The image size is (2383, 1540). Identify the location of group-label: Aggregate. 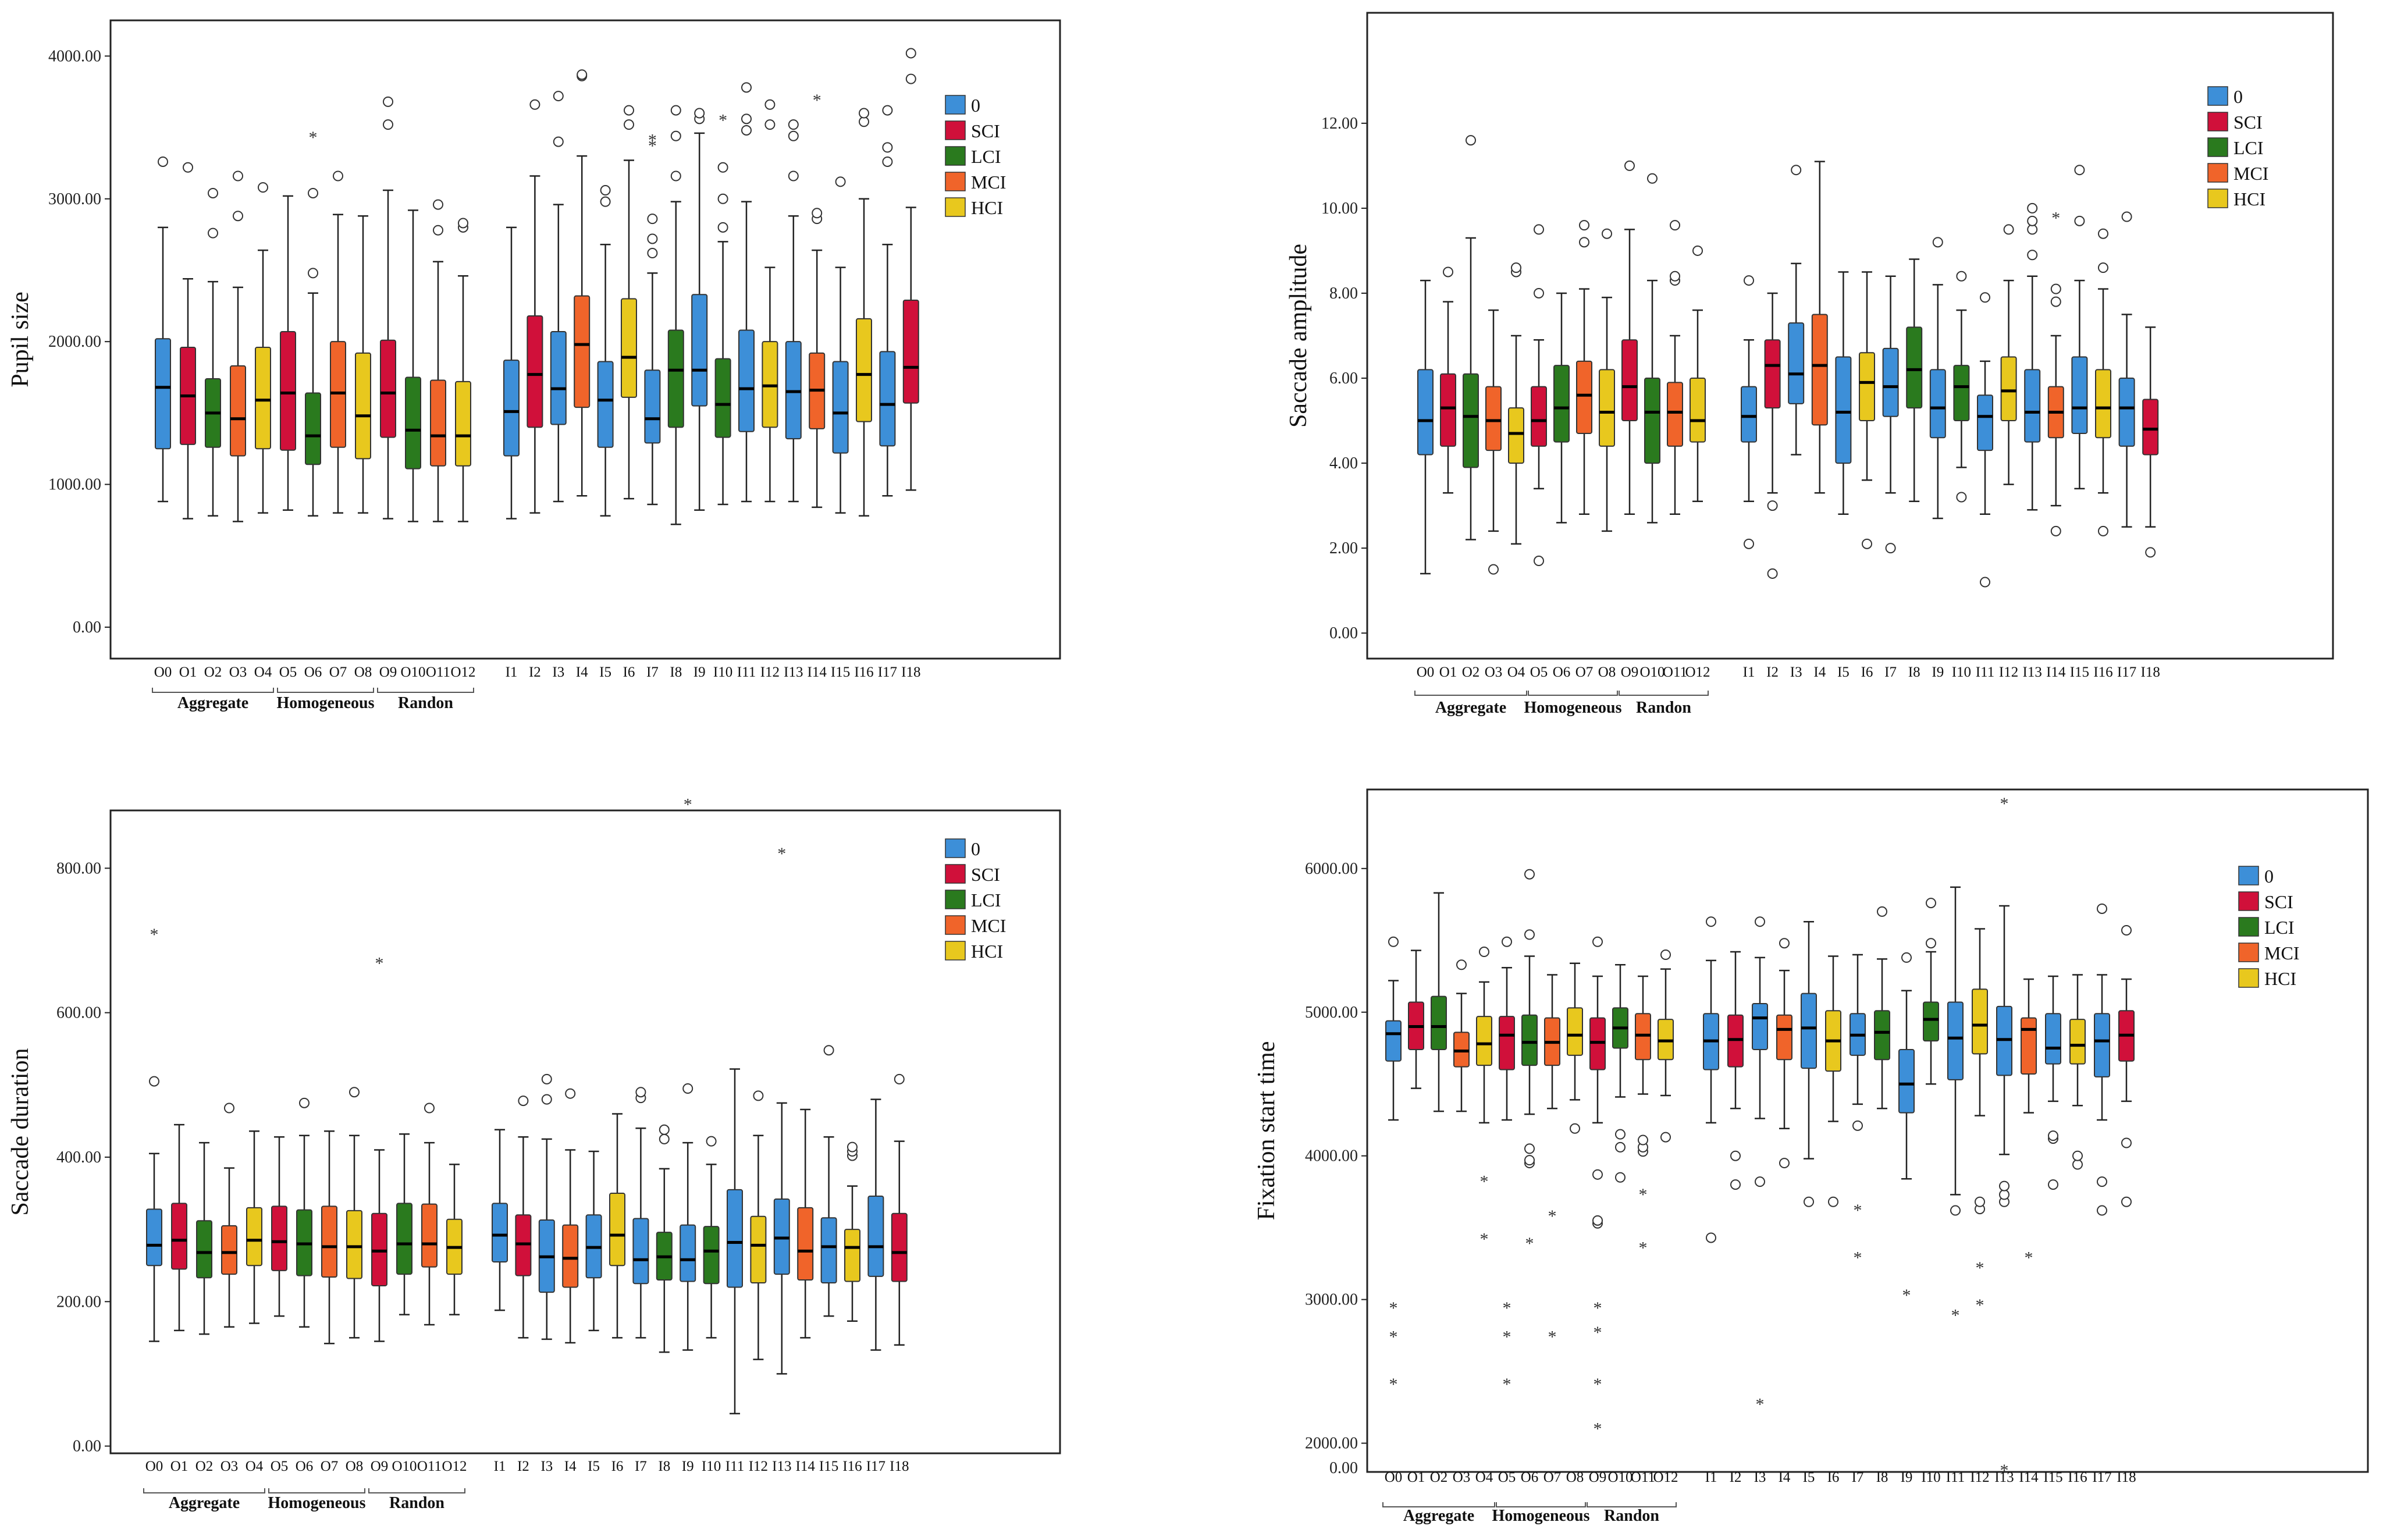
(212, 703).